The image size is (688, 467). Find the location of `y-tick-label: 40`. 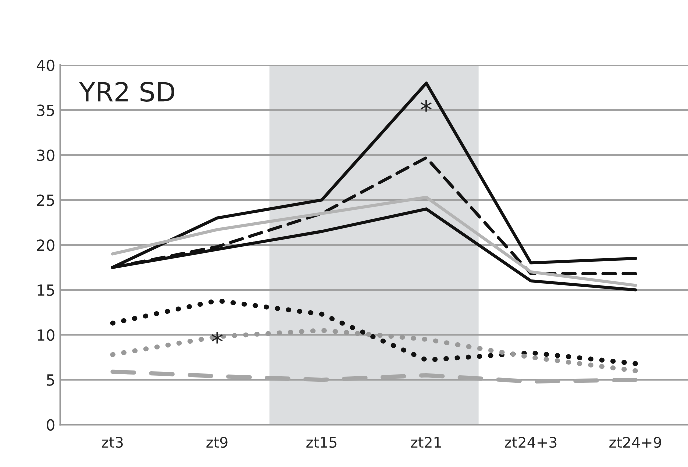

y-tick-label: 40 is located at coordinates (45, 66).